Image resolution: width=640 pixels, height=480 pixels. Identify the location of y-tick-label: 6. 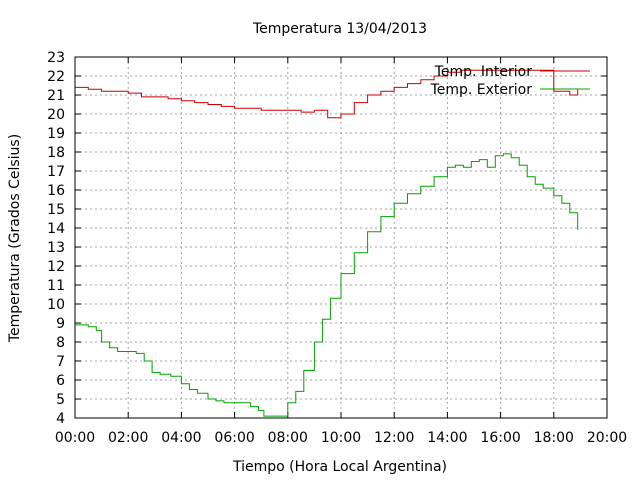
(60, 381).